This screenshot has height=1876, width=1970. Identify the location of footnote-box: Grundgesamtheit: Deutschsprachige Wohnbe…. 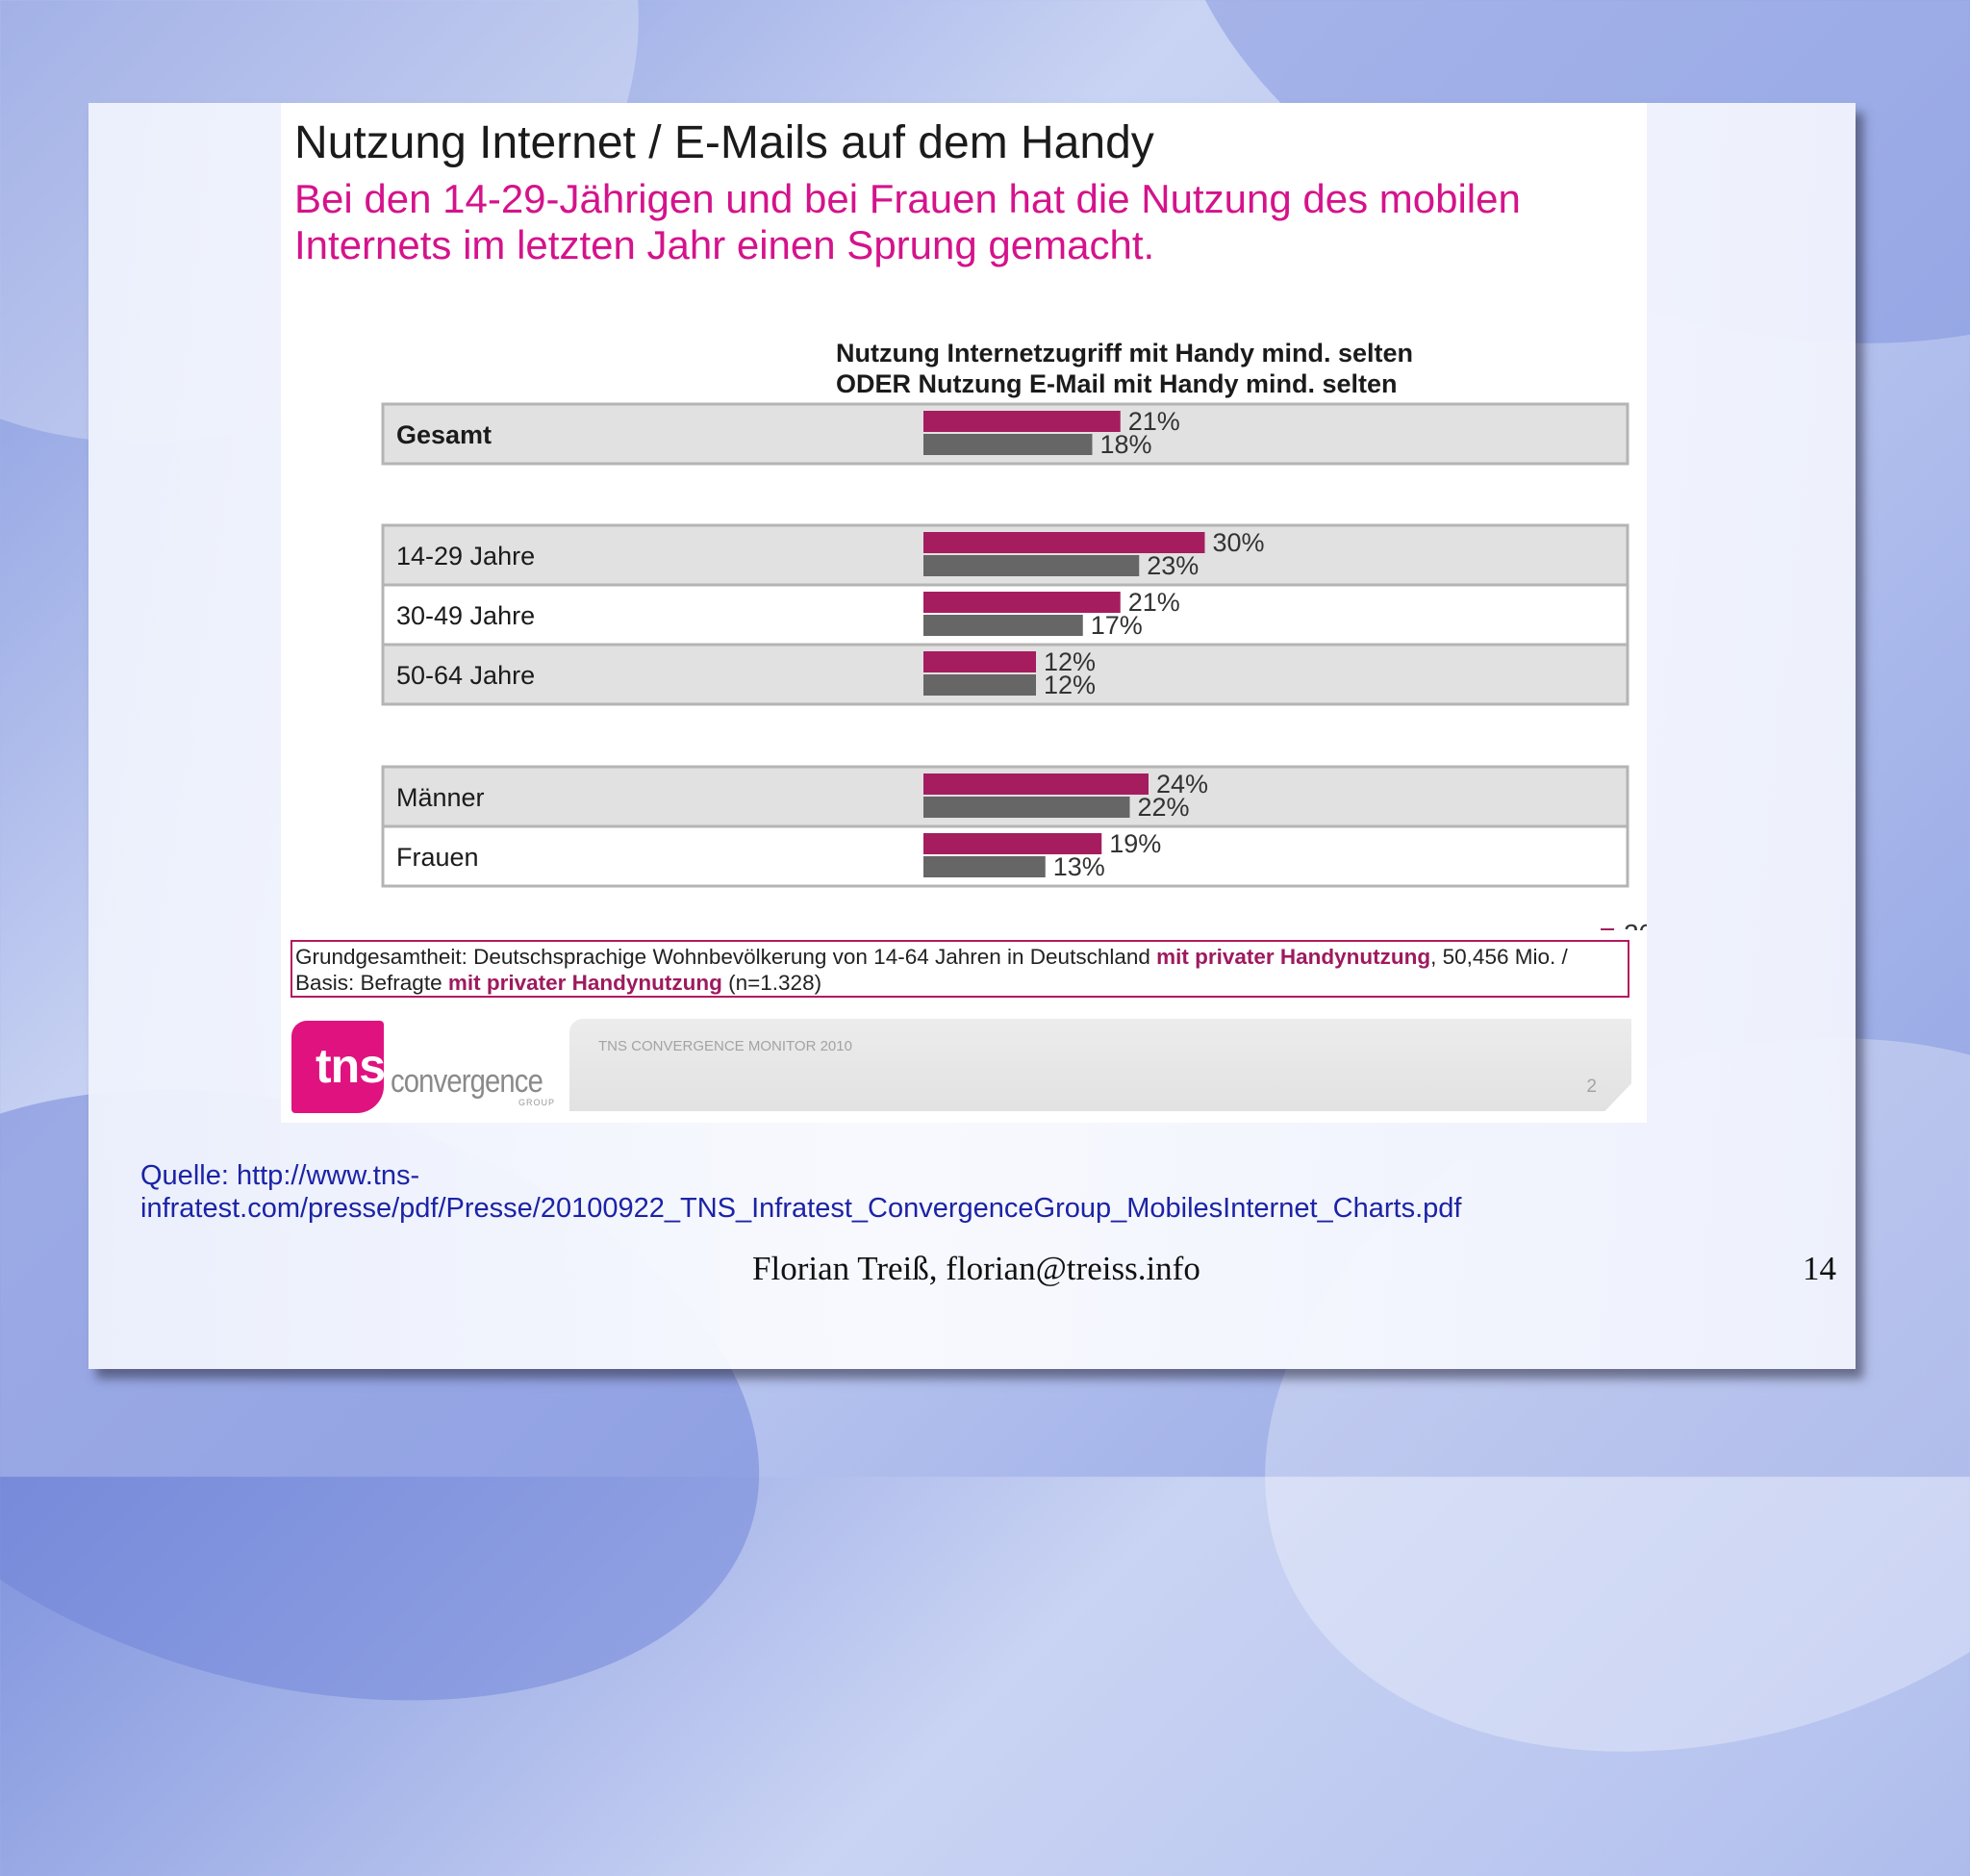
(959, 969).